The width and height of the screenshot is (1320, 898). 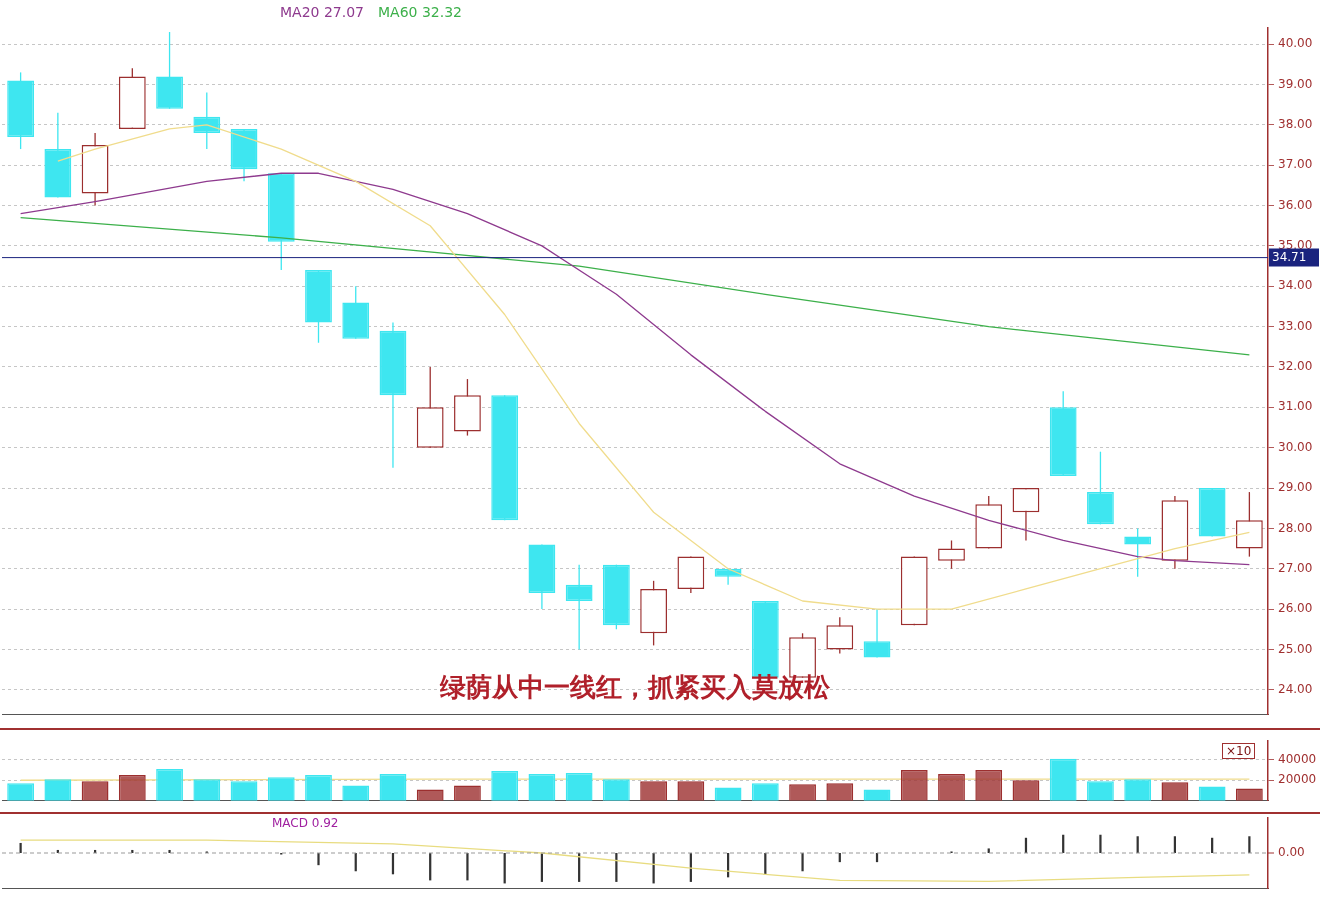 What do you see at coordinates (1295, 406) in the screenshot?
I see `y-tick-label: 31.00` at bounding box center [1295, 406].